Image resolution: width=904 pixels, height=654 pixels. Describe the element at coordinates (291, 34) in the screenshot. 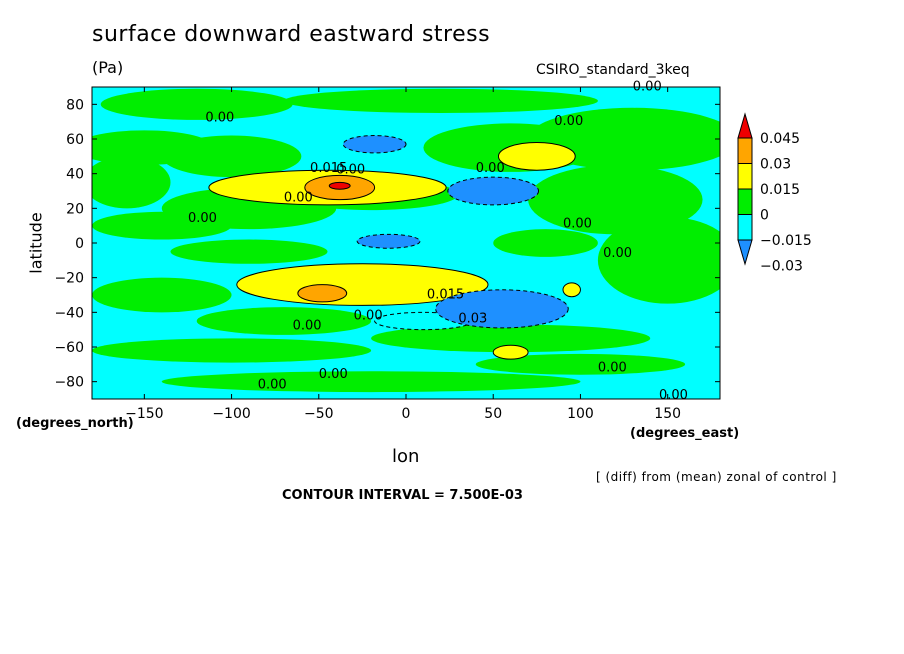

I see `chart-title: surface downward eastward stress` at that location.